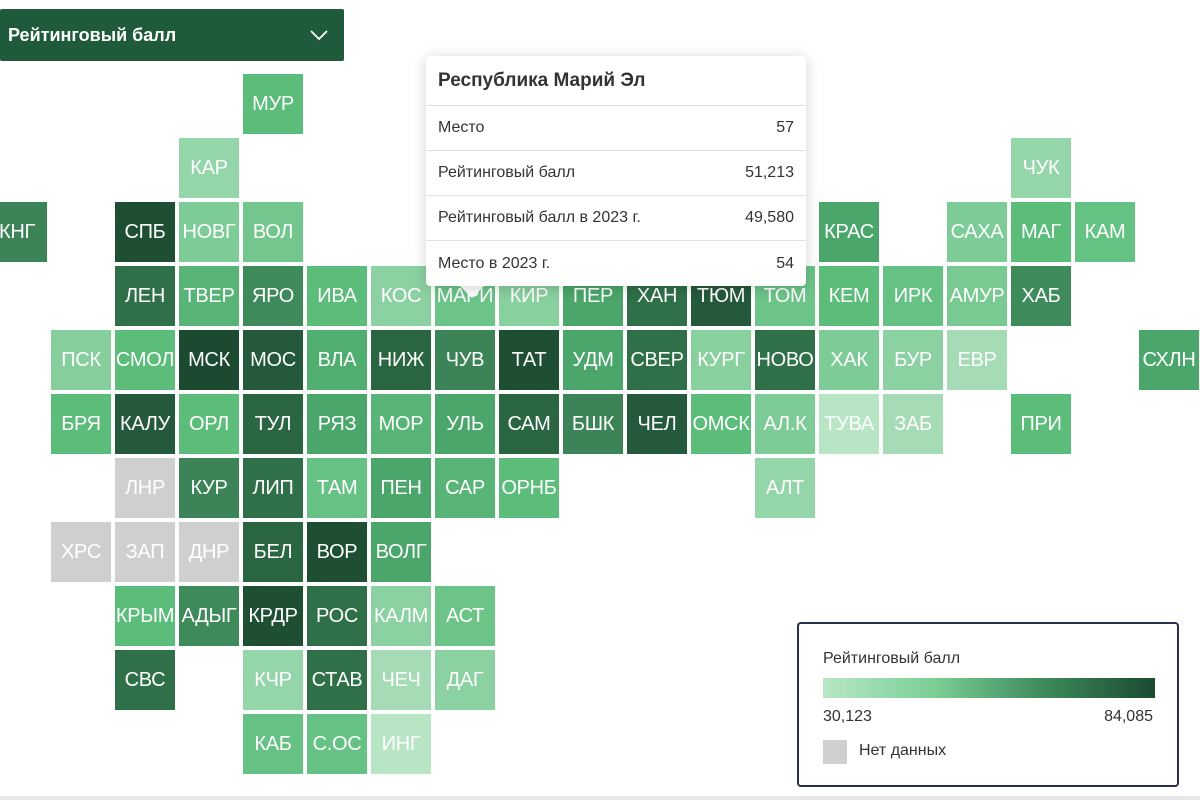  Describe the element at coordinates (785, 424) in the screenshot. I see `region-tile: АЛ.К` at that location.